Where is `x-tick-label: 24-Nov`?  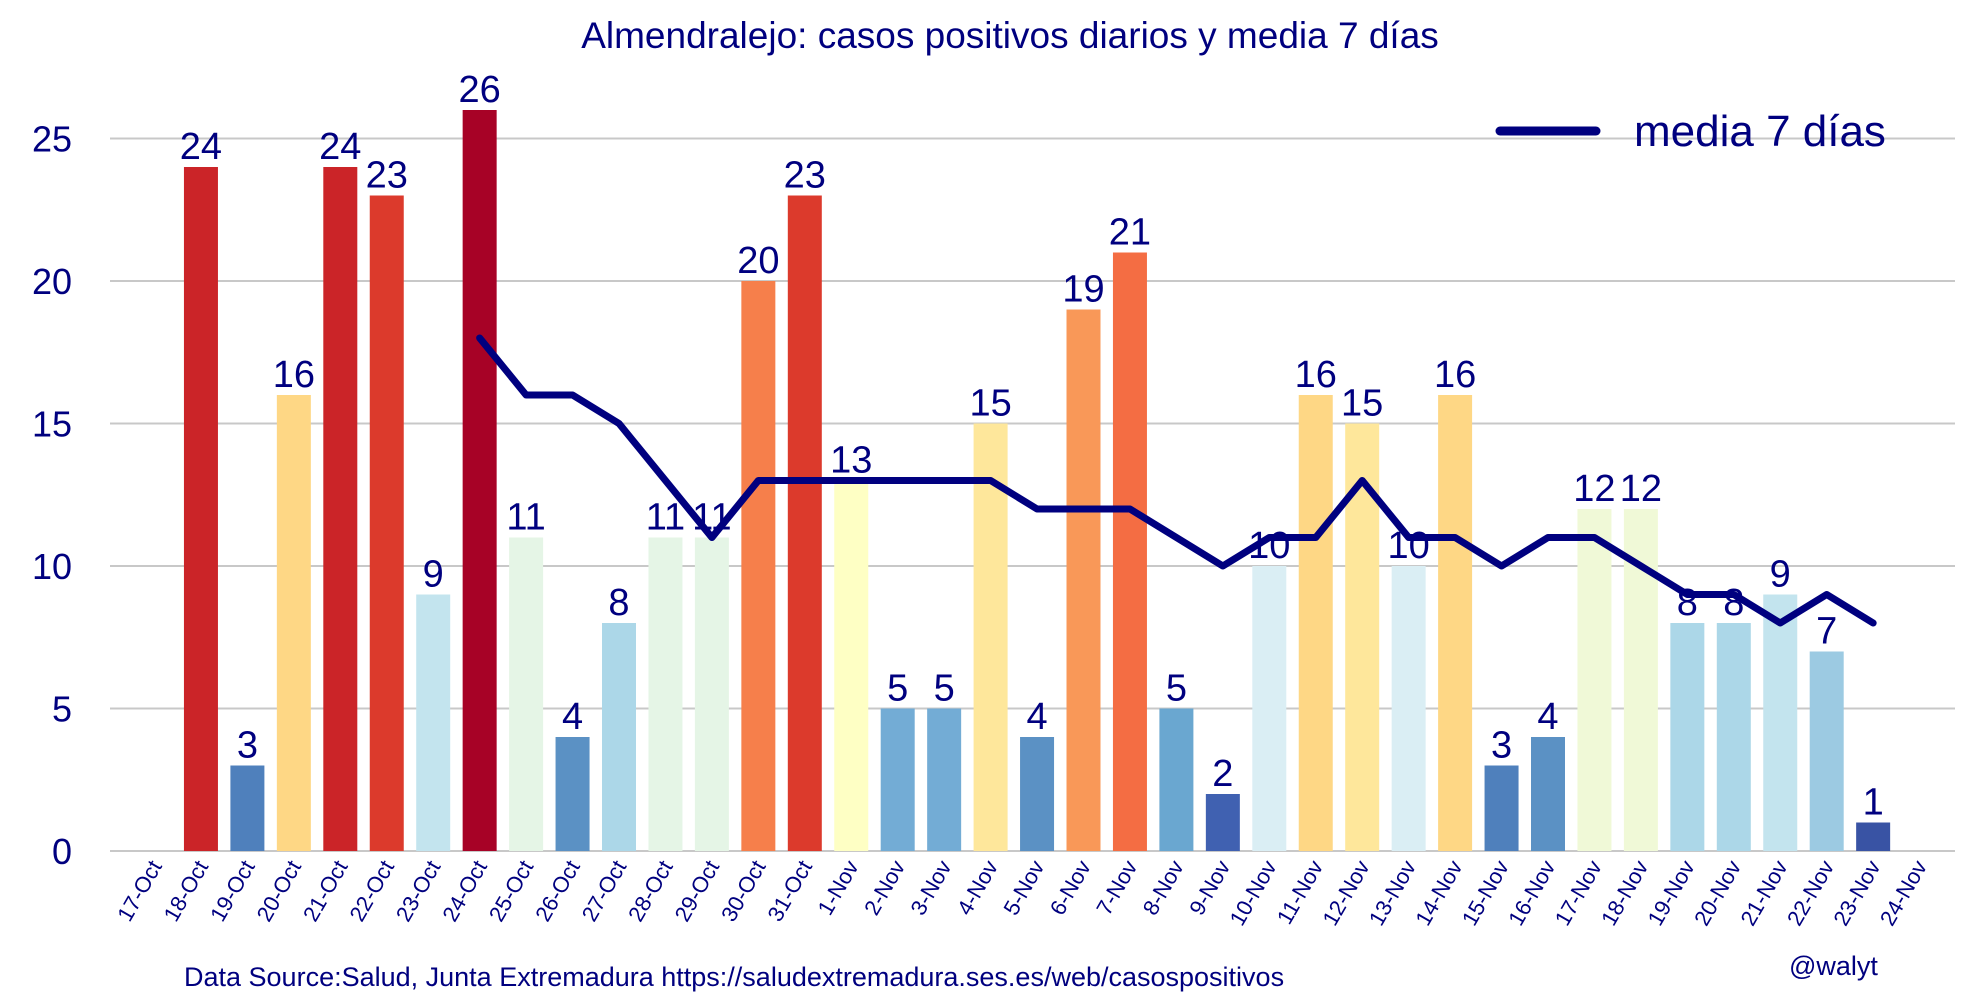 x-tick-label: 24-Nov is located at coordinates (1903, 893).